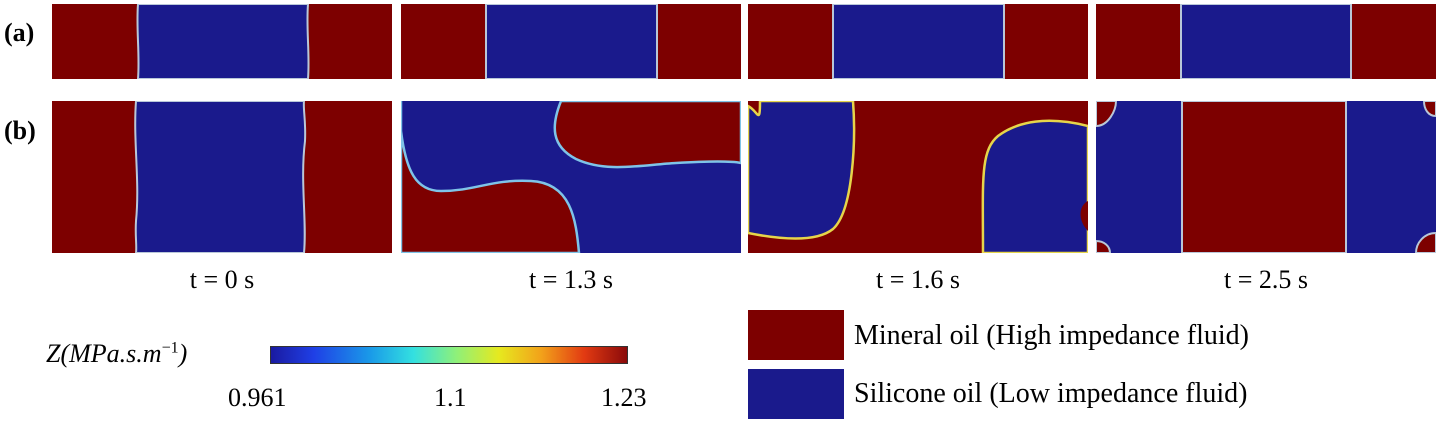 The width and height of the screenshot is (1436, 434). Describe the element at coordinates (20, 130) in the screenshot. I see `row-label-b: (b)` at that location.